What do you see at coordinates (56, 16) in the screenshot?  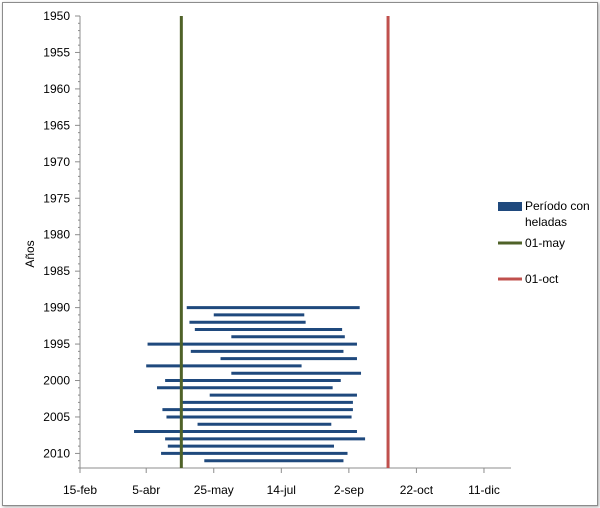 I see `y-tick-label: 1950` at bounding box center [56, 16].